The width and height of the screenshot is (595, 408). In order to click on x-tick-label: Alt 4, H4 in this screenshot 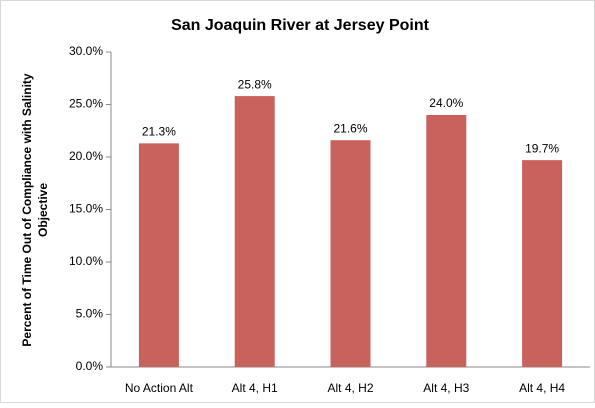, I will do `click(542, 388)`.